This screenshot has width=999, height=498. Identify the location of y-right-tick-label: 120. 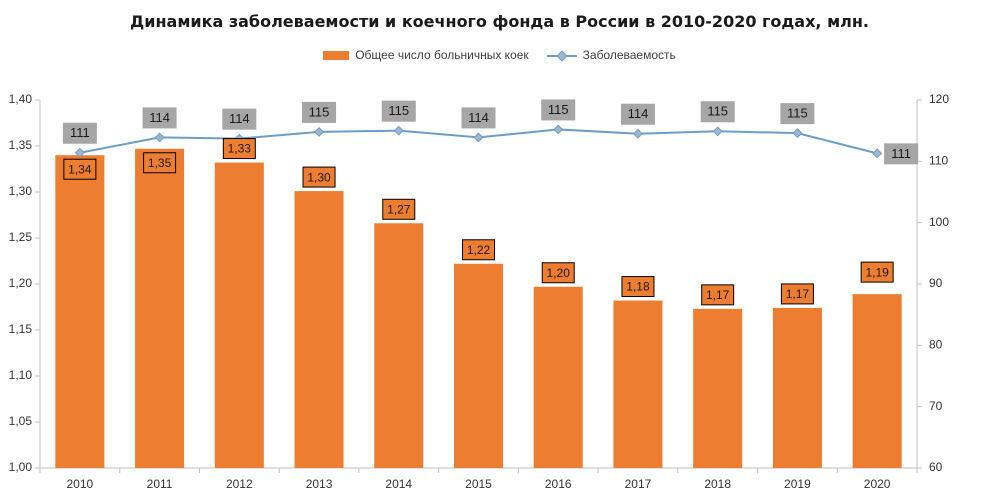
(939, 99).